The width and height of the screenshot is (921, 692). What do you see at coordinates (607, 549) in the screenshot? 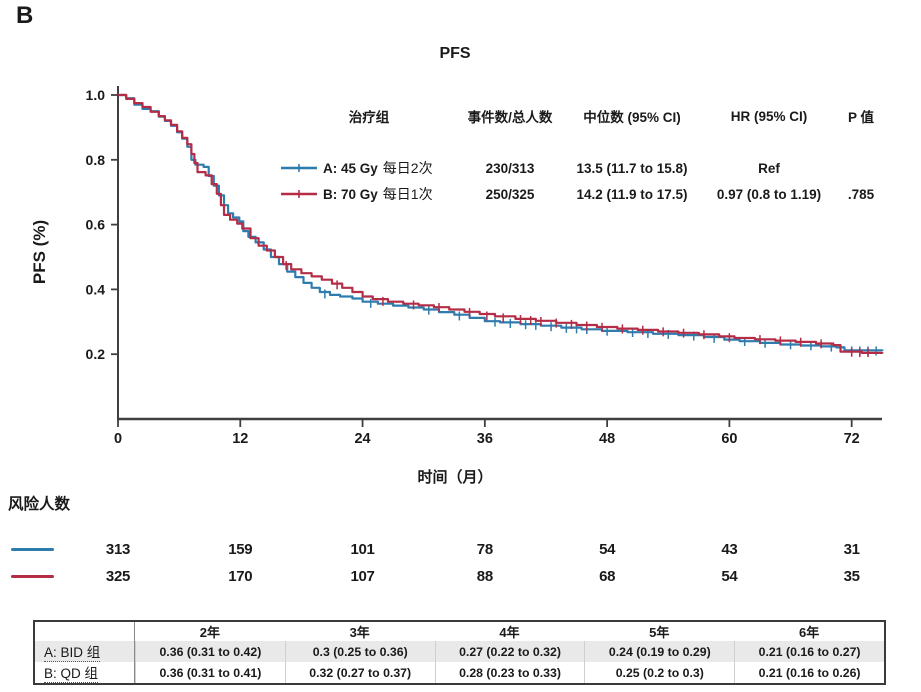
I see `risk-count-arm-a: 54` at bounding box center [607, 549].